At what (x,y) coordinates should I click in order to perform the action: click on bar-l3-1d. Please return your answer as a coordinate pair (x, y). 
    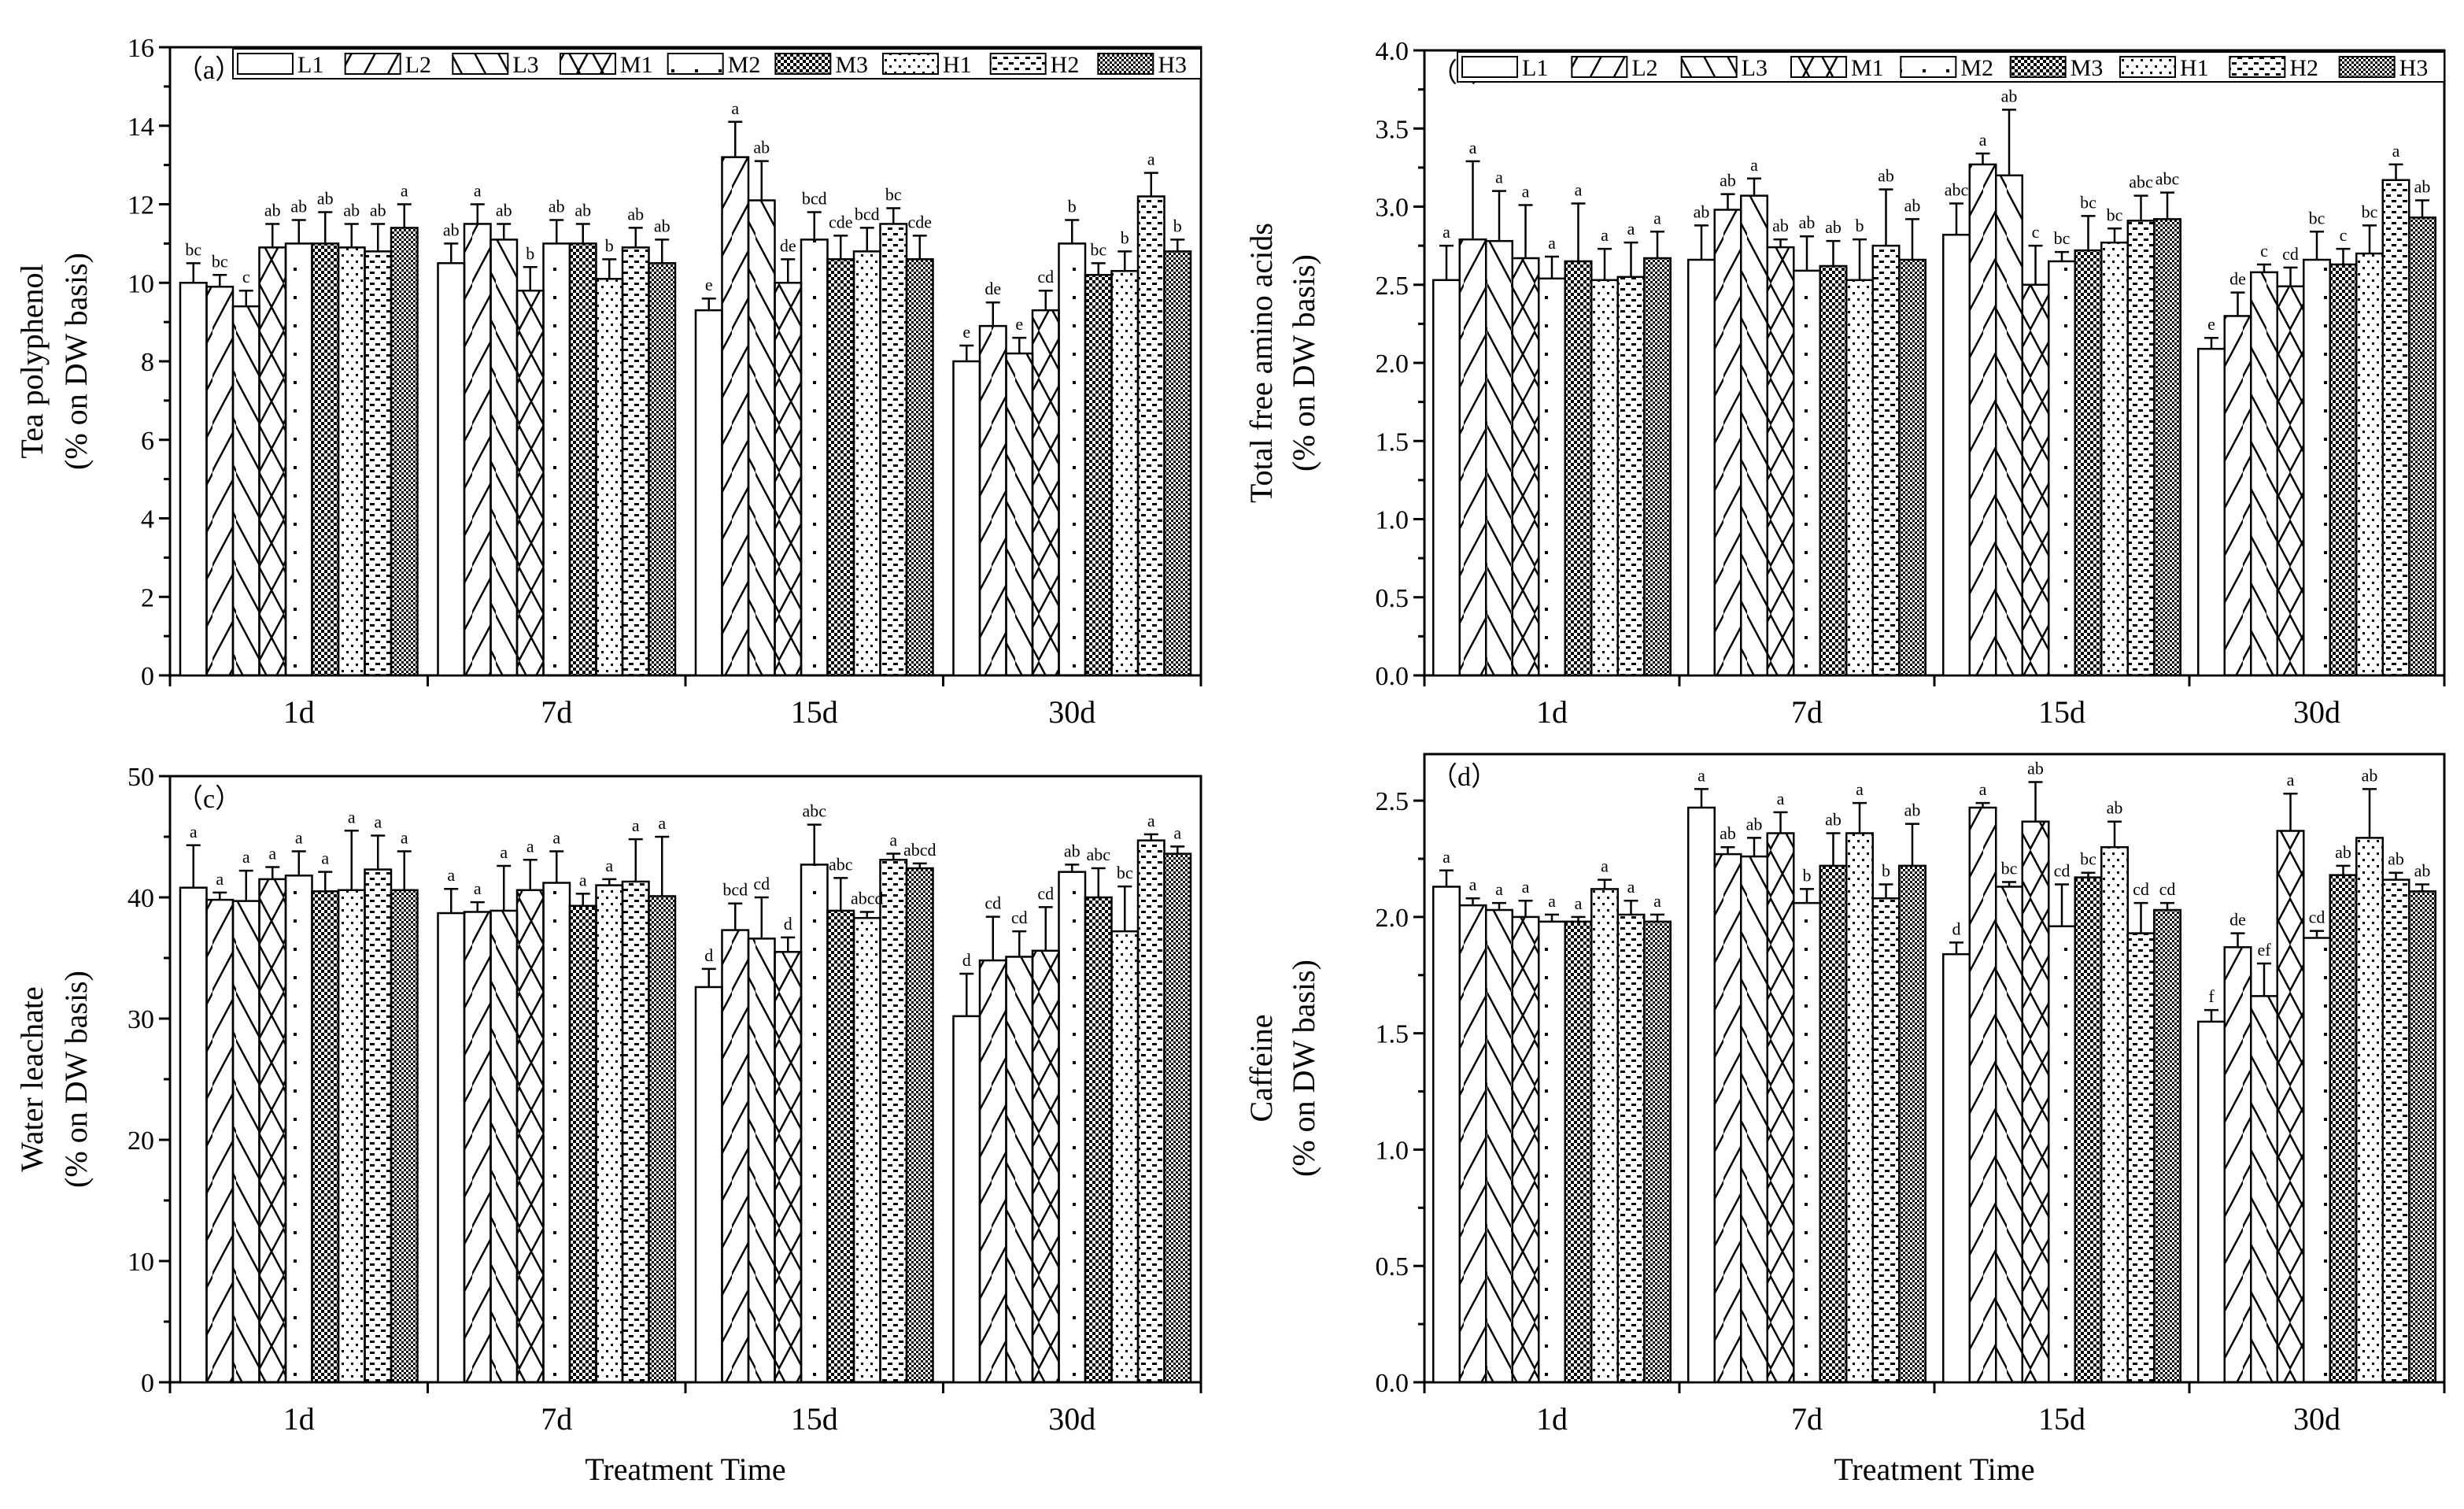
    Looking at the image, I should click on (1499, 458).